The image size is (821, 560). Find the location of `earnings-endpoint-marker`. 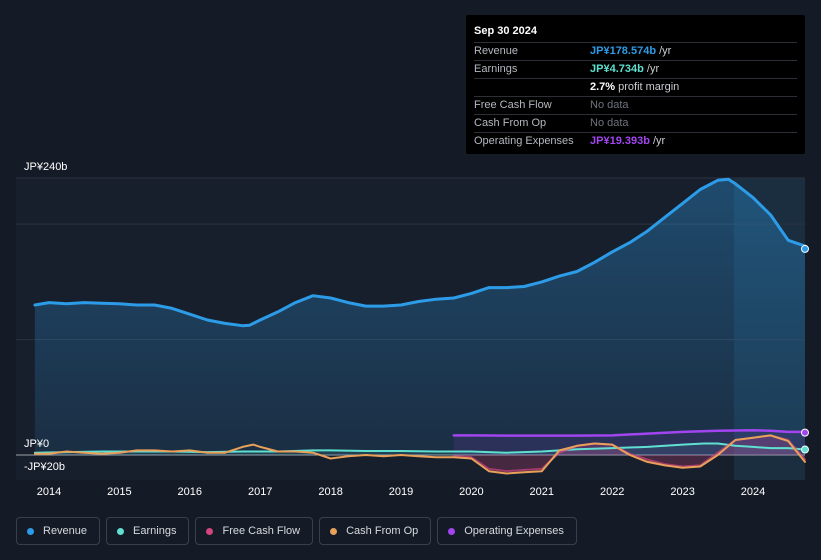

earnings-endpoint-marker is located at coordinates (805, 449).